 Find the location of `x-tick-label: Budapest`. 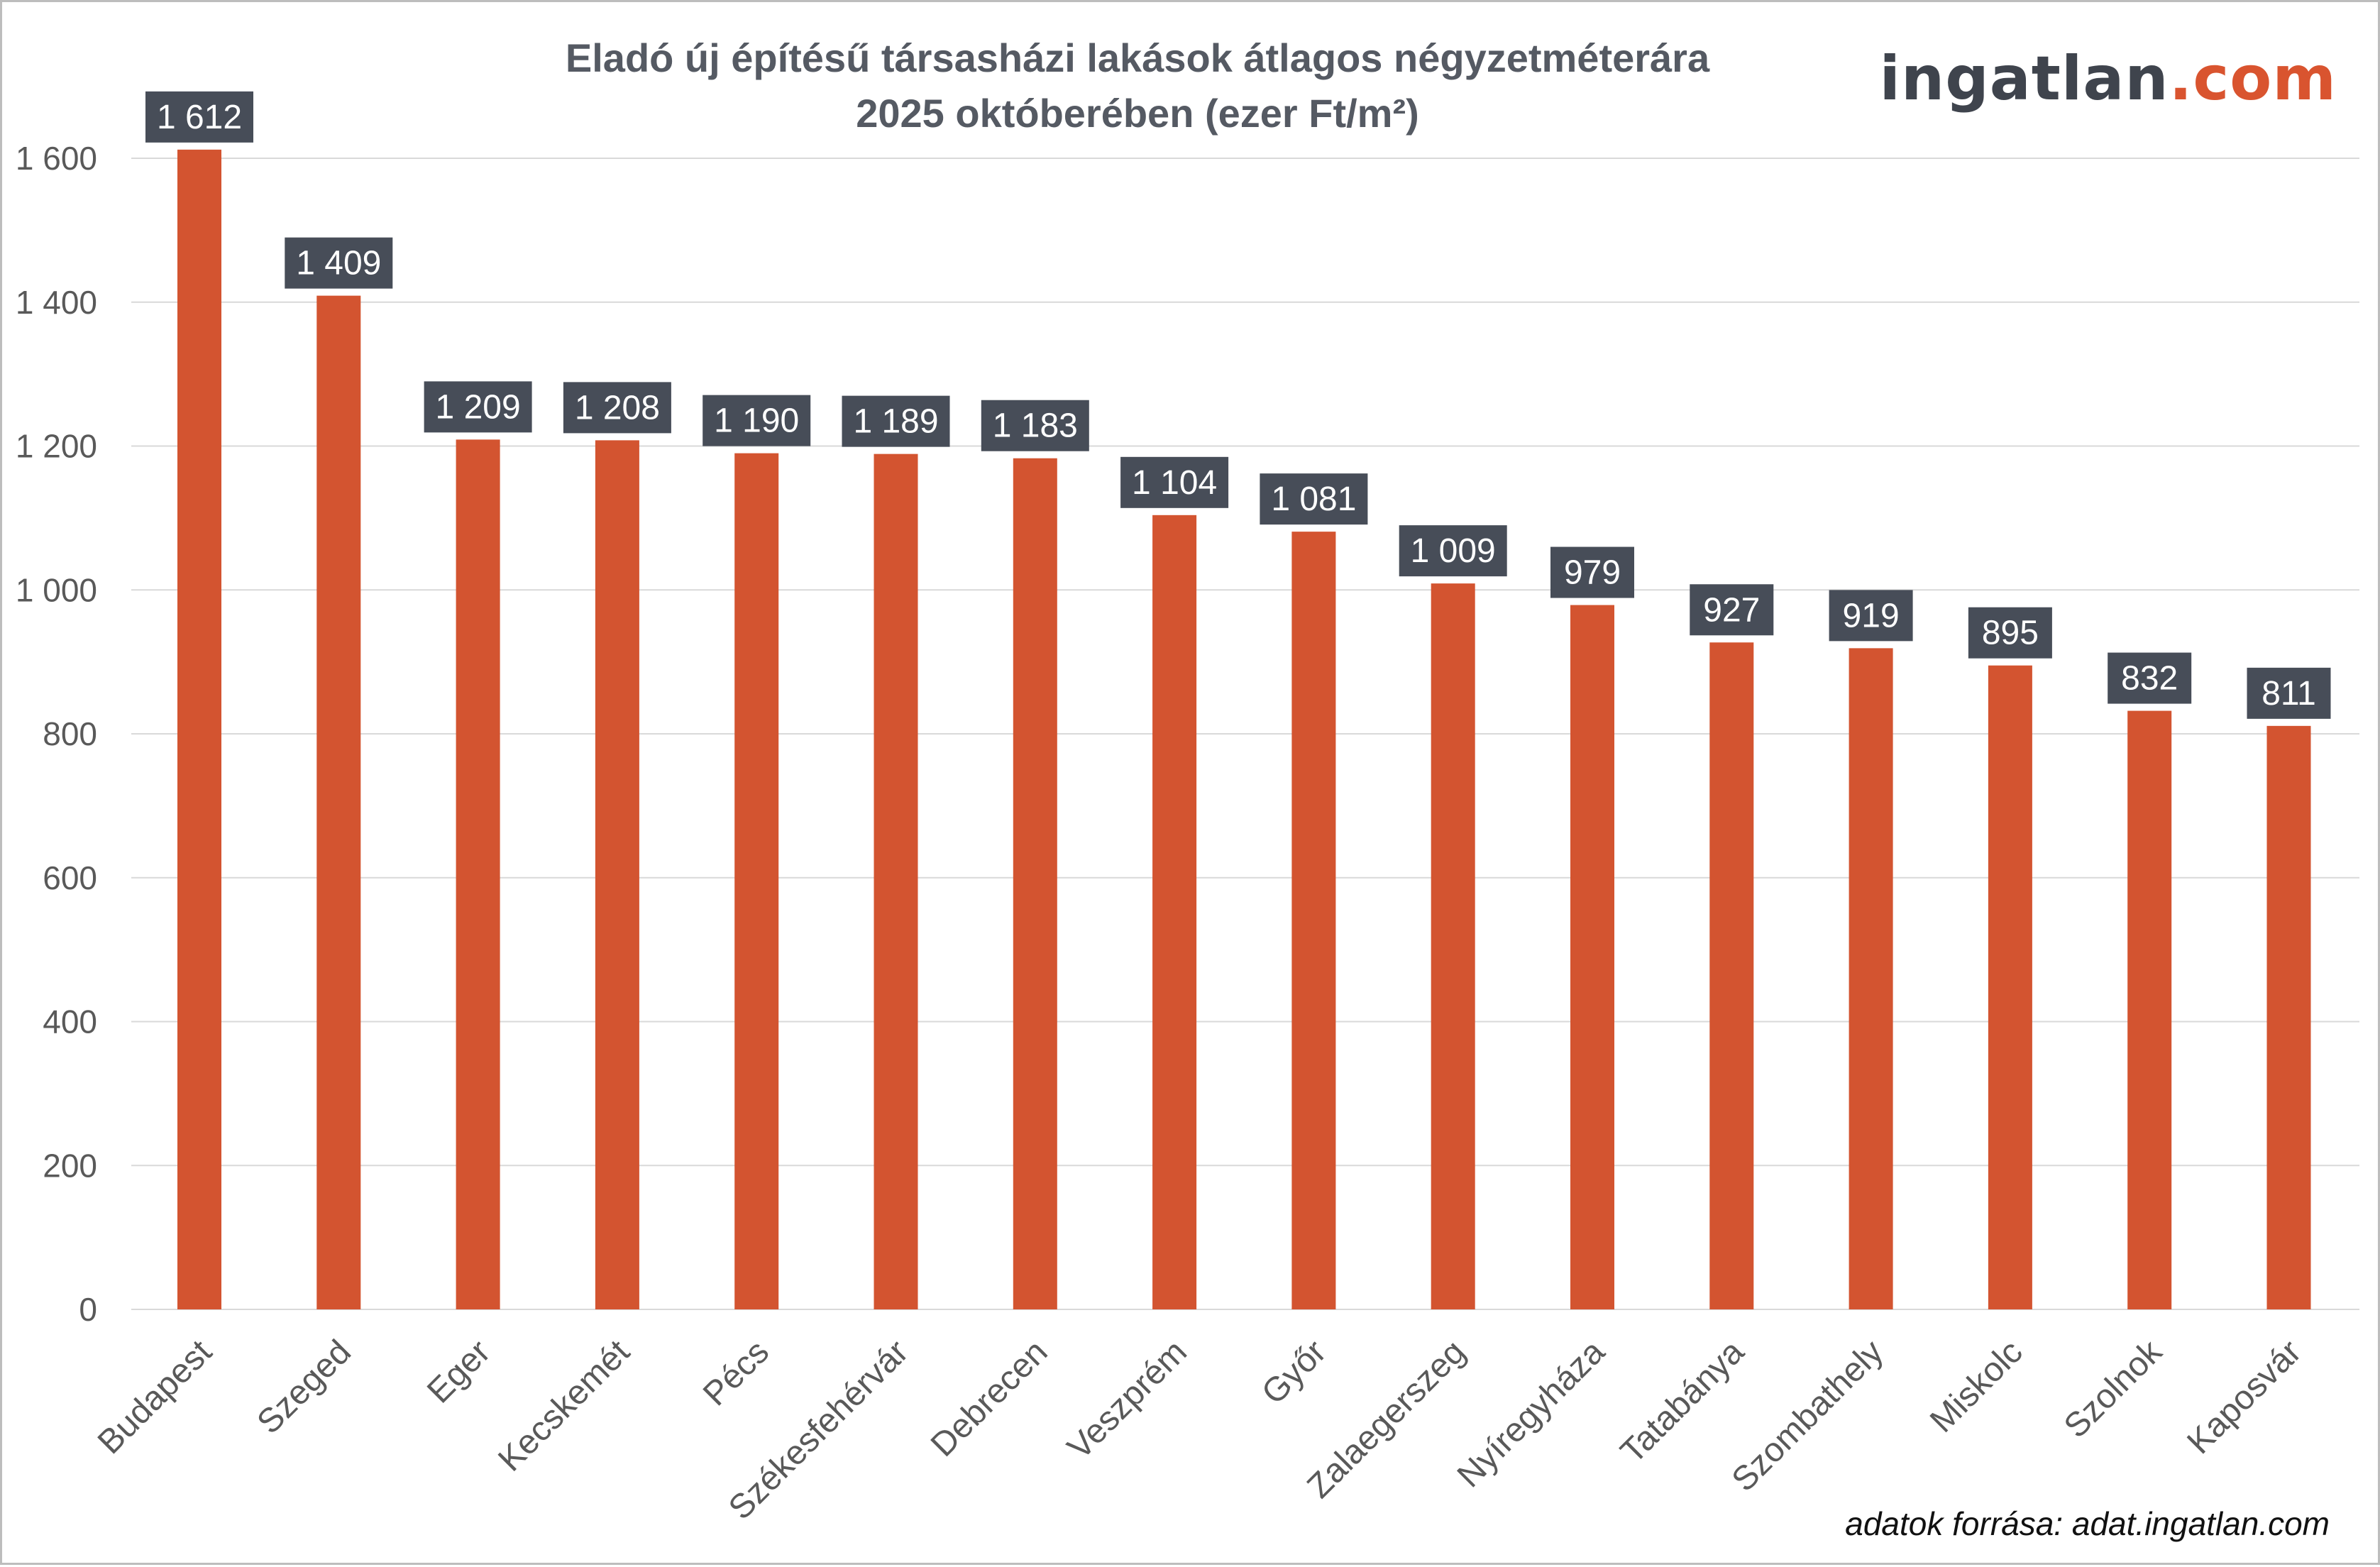

x-tick-label: Budapest is located at coordinates (155, 1397).